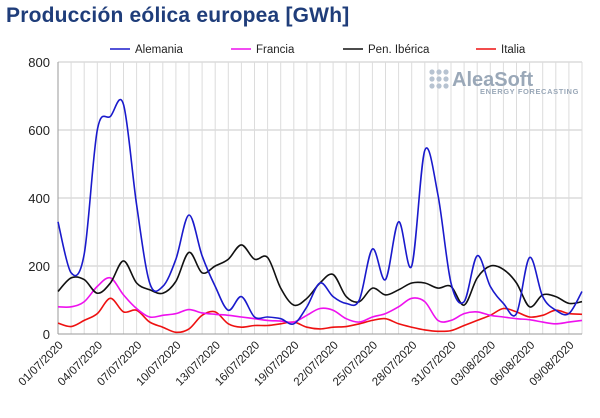 This screenshot has height=418, width=600. I want to click on chart-title: Producción eólica europea [GWh], so click(178, 15).